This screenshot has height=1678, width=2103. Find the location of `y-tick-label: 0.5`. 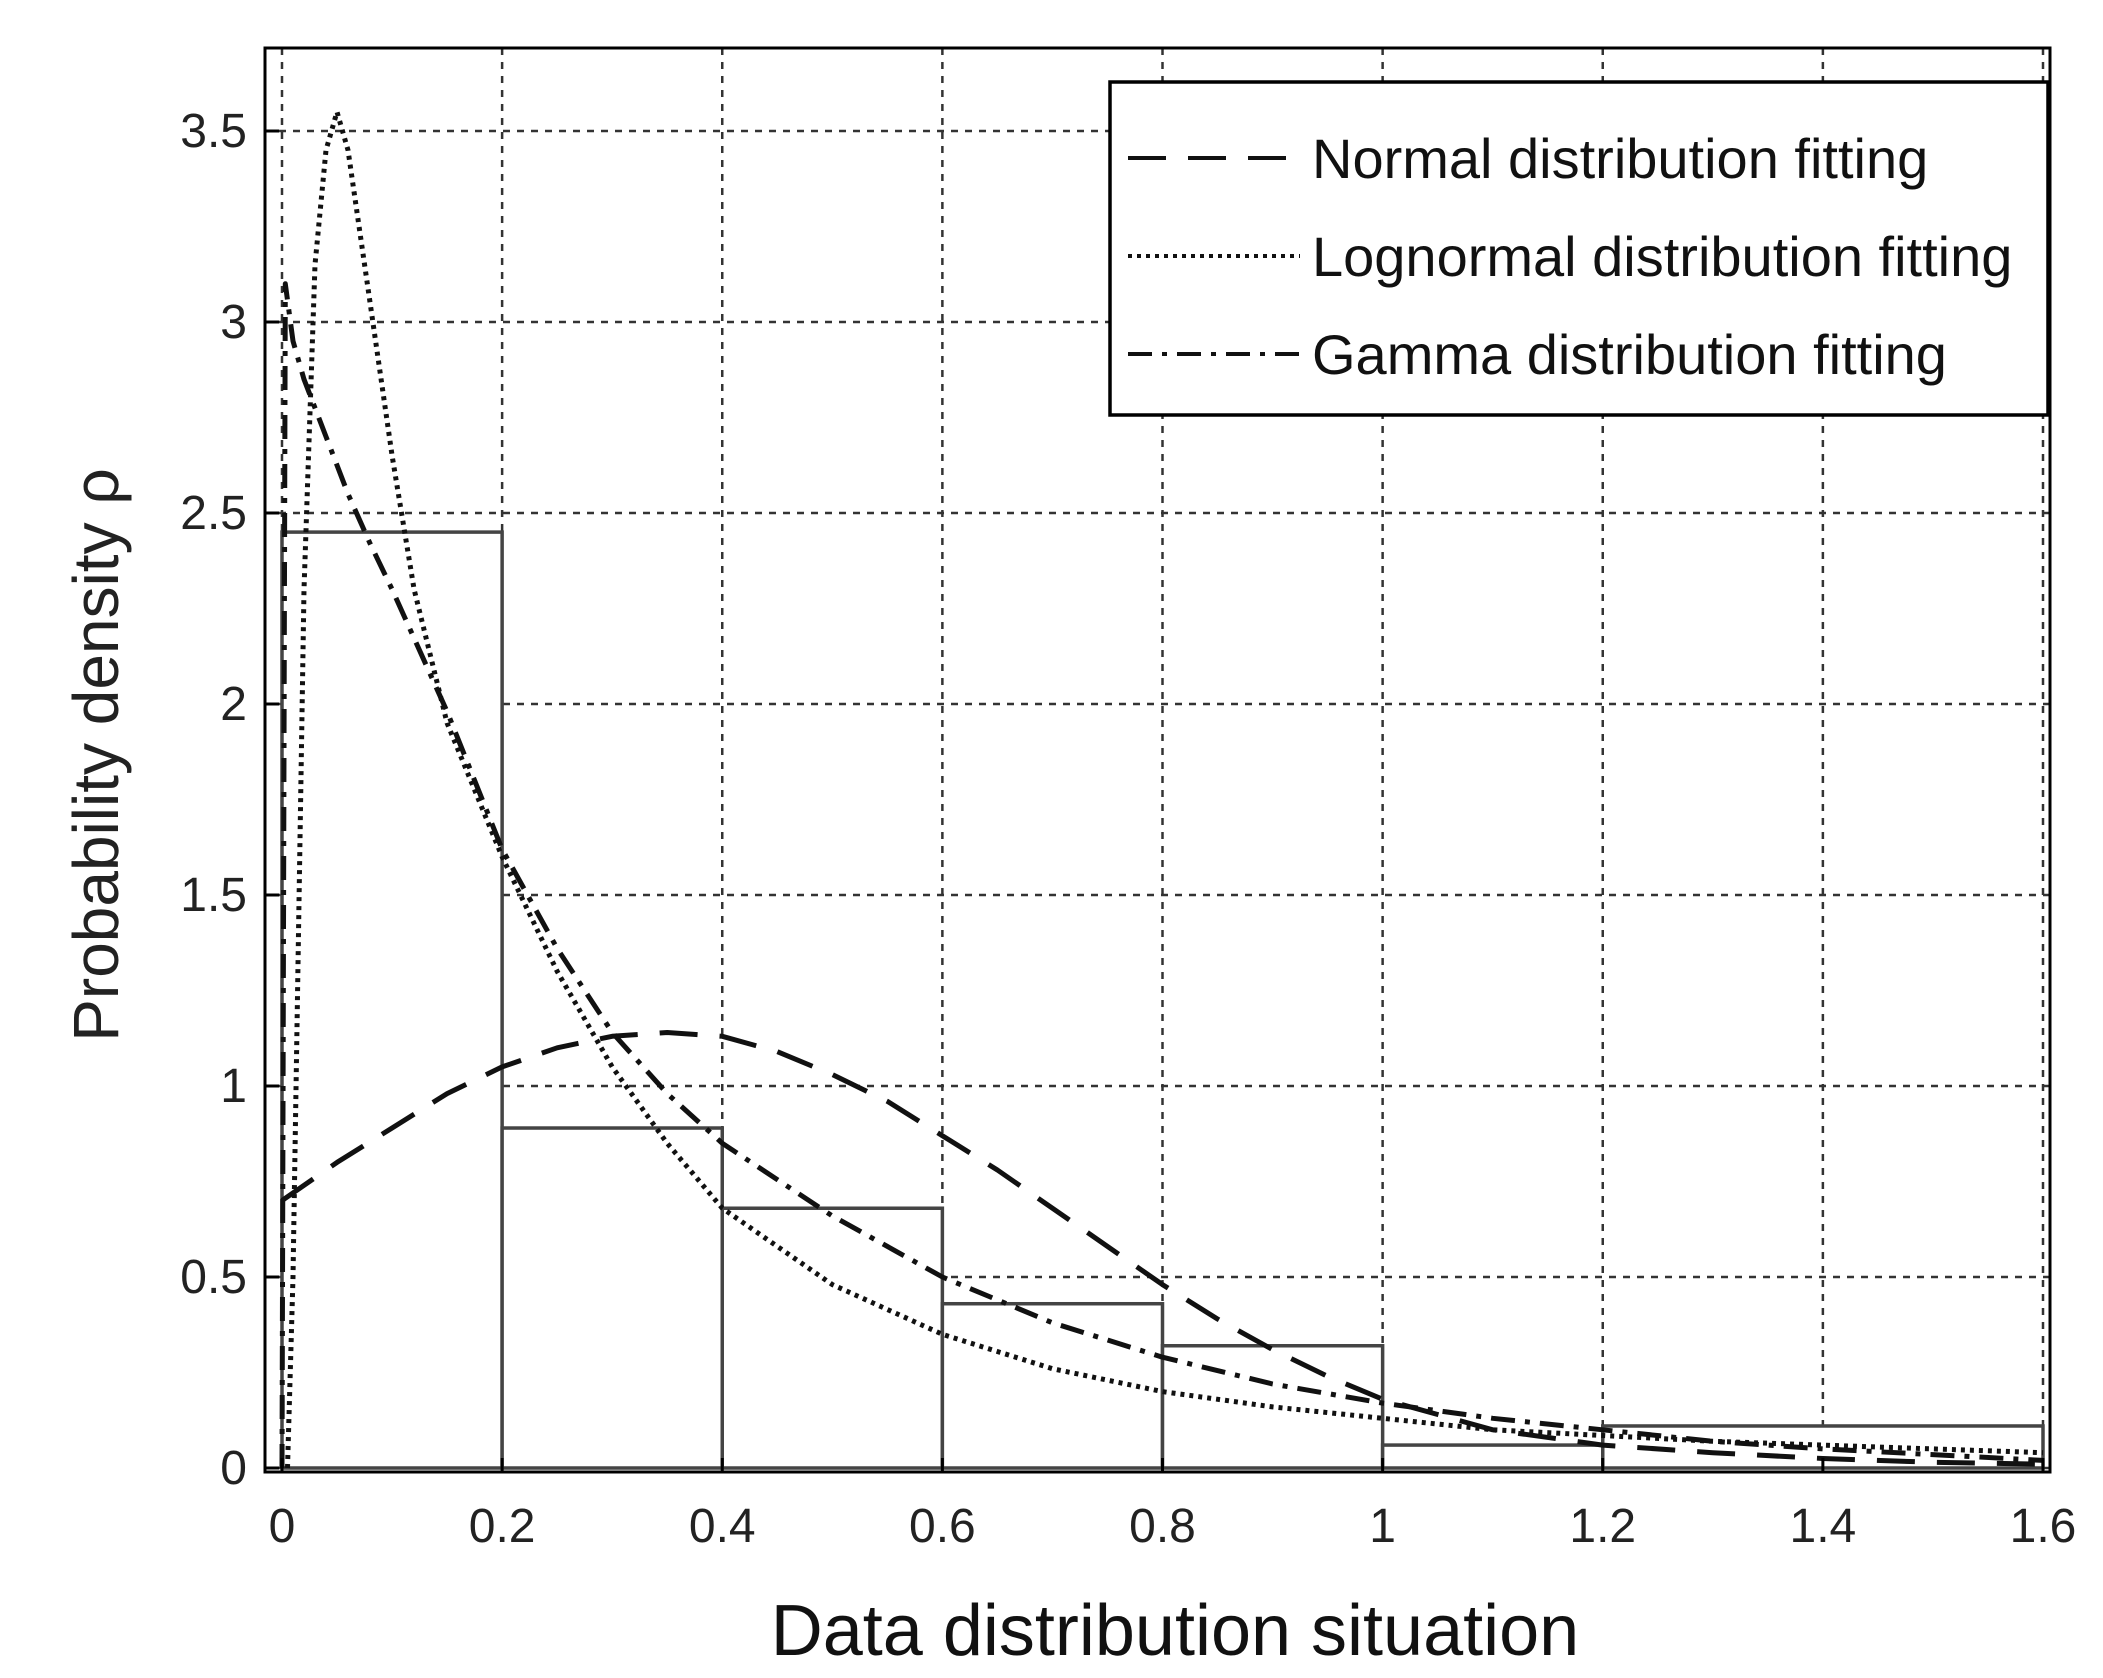

y-tick-label: 0.5 is located at coordinates (213, 1277).